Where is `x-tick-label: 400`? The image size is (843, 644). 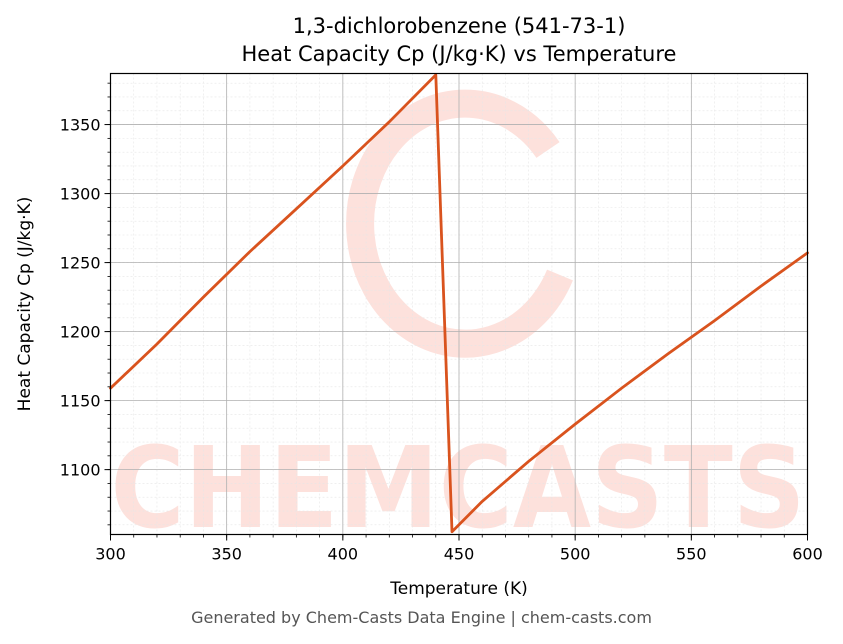 x-tick-label: 400 is located at coordinates (343, 554).